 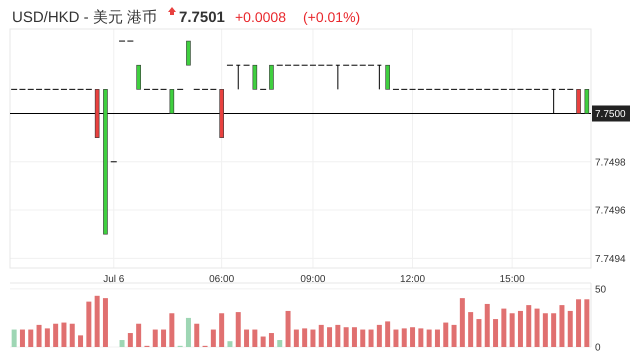 What do you see at coordinates (331, 17) in the screenshot?
I see `text: (+0.01%)` at bounding box center [331, 17].